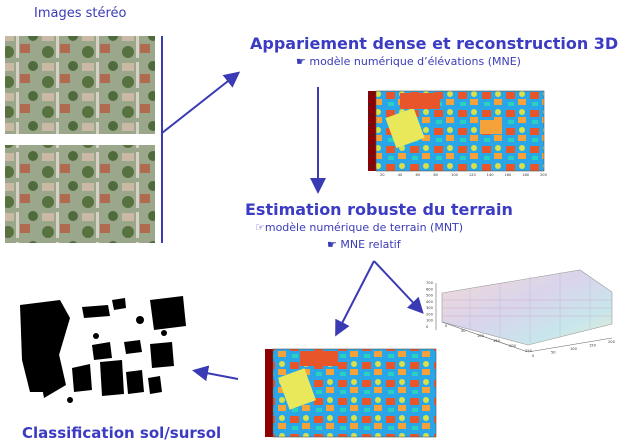  What do you see at coordinates (513, 346) in the screenshot?
I see `surface-x-tick-label: 200` at bounding box center [513, 346].